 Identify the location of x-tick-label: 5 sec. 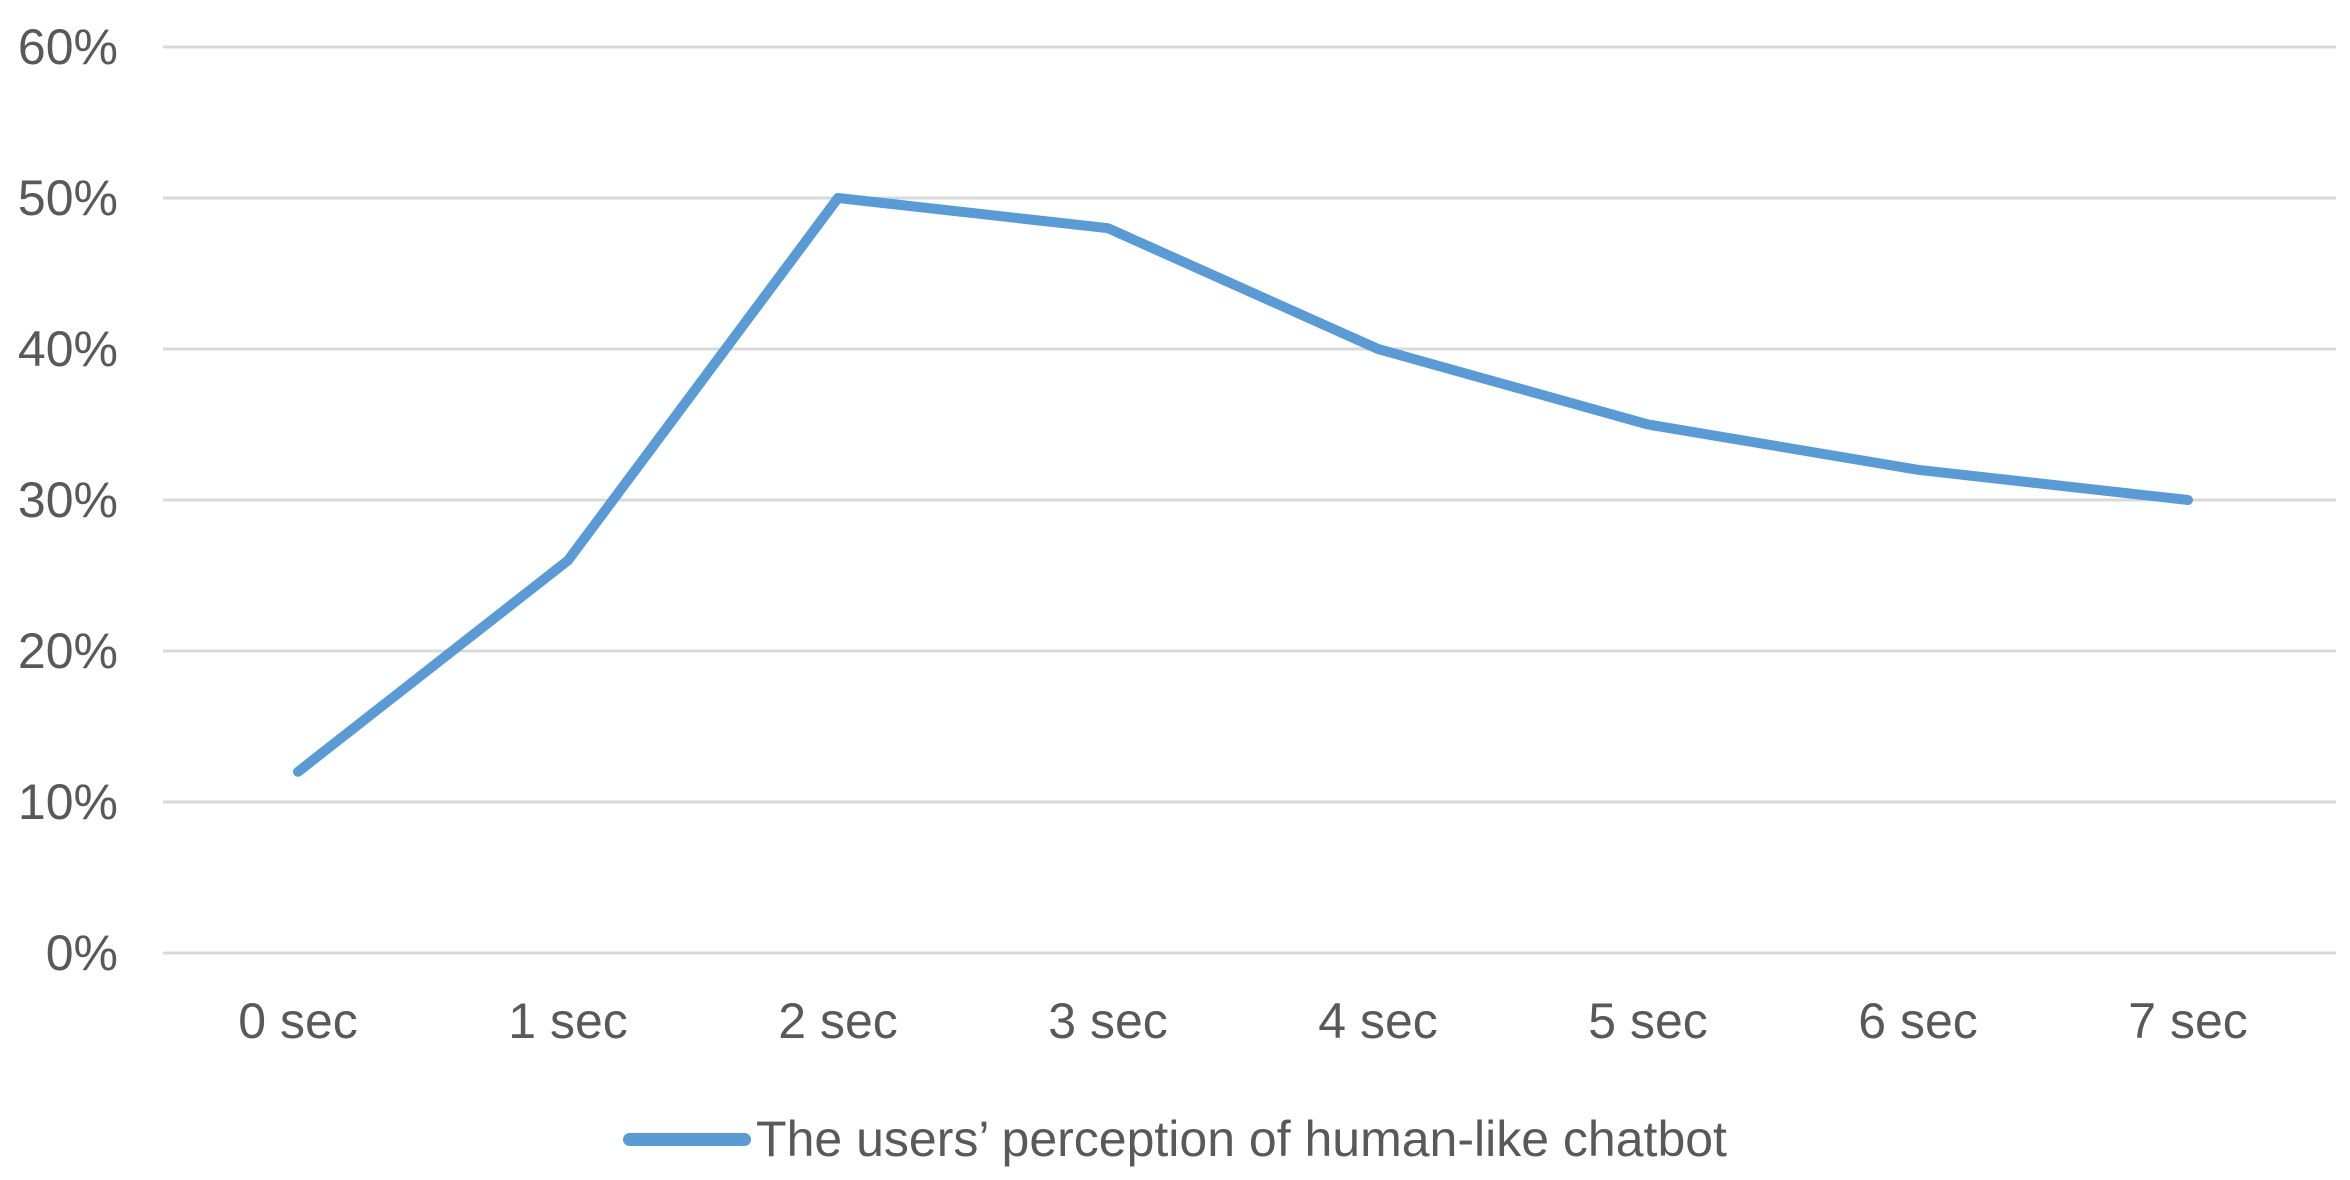
(1648, 1021).